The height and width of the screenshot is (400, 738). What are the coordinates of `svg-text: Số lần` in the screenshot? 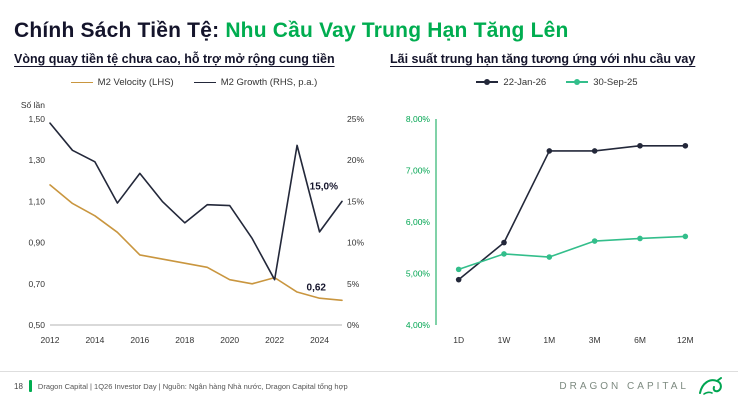 It's located at (33, 105).